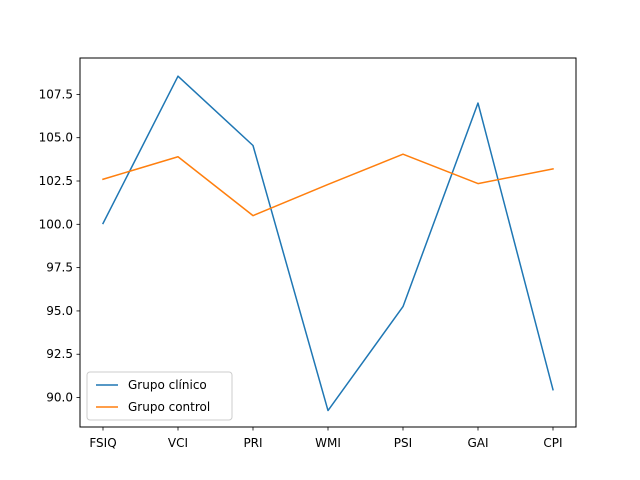 This screenshot has height=480, width=640. I want to click on x-tick-label: PSI, so click(403, 443).